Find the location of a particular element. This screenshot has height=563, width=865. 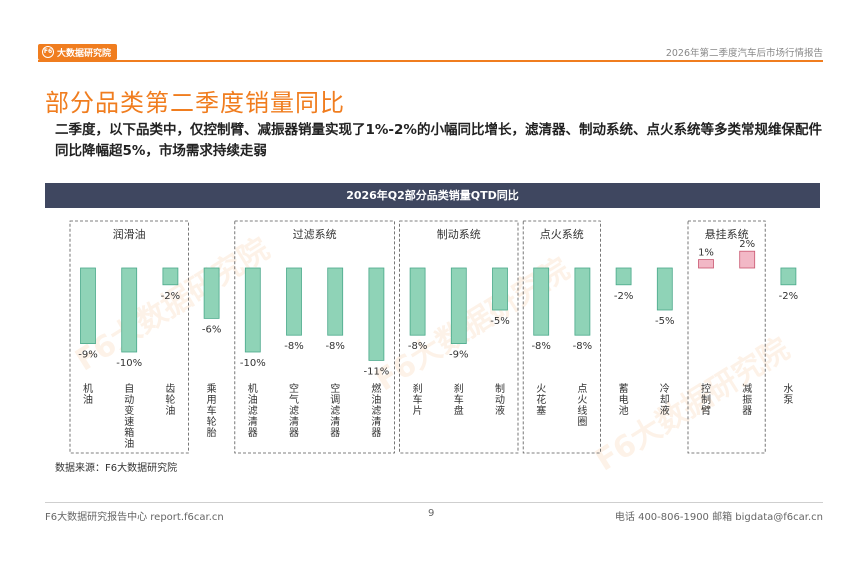

category-label: 水泵 is located at coordinates (788, 394).